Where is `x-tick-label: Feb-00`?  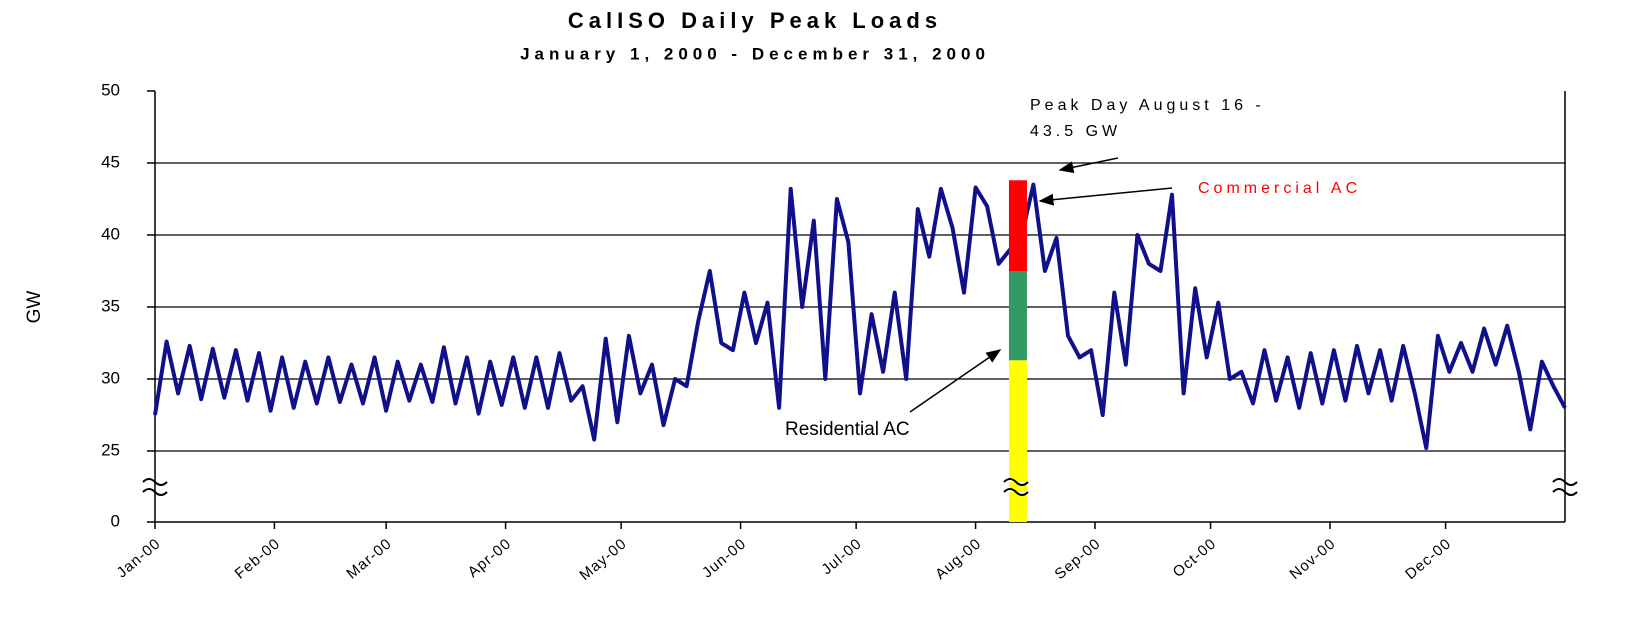 x-tick-label: Feb-00 is located at coordinates (258, 558).